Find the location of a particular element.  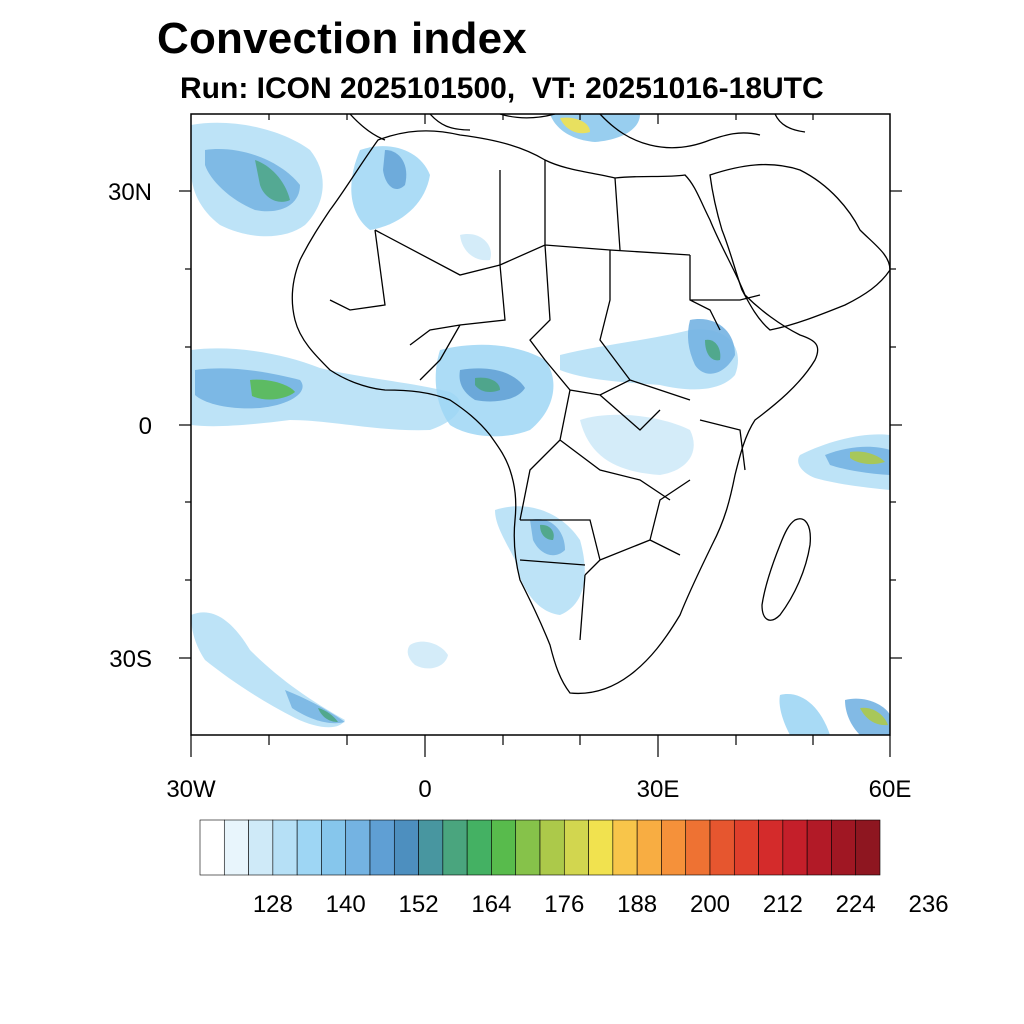

convection-area-itcz-atlantic-peak is located at coordinates (272, 389).